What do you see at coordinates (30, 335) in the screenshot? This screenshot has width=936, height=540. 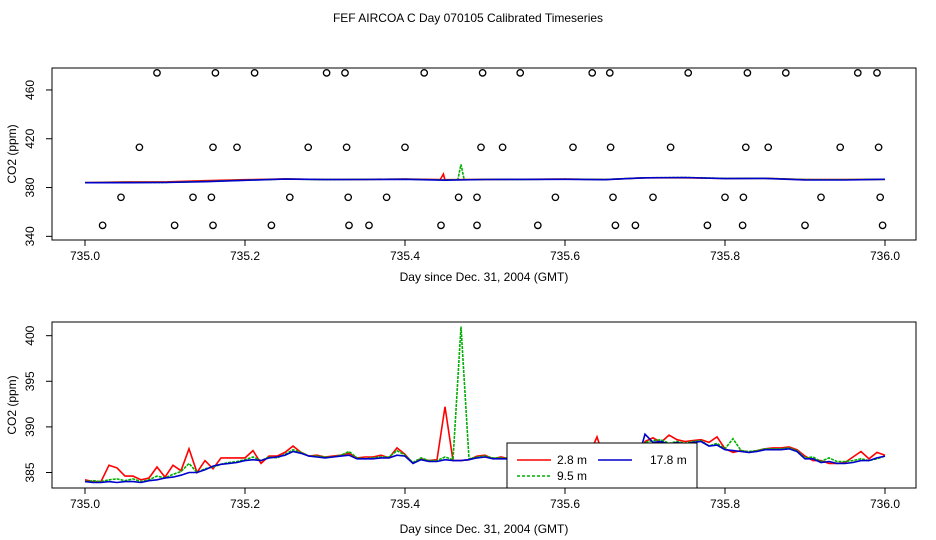 I see `y-tick-label: 400` at bounding box center [30, 335].